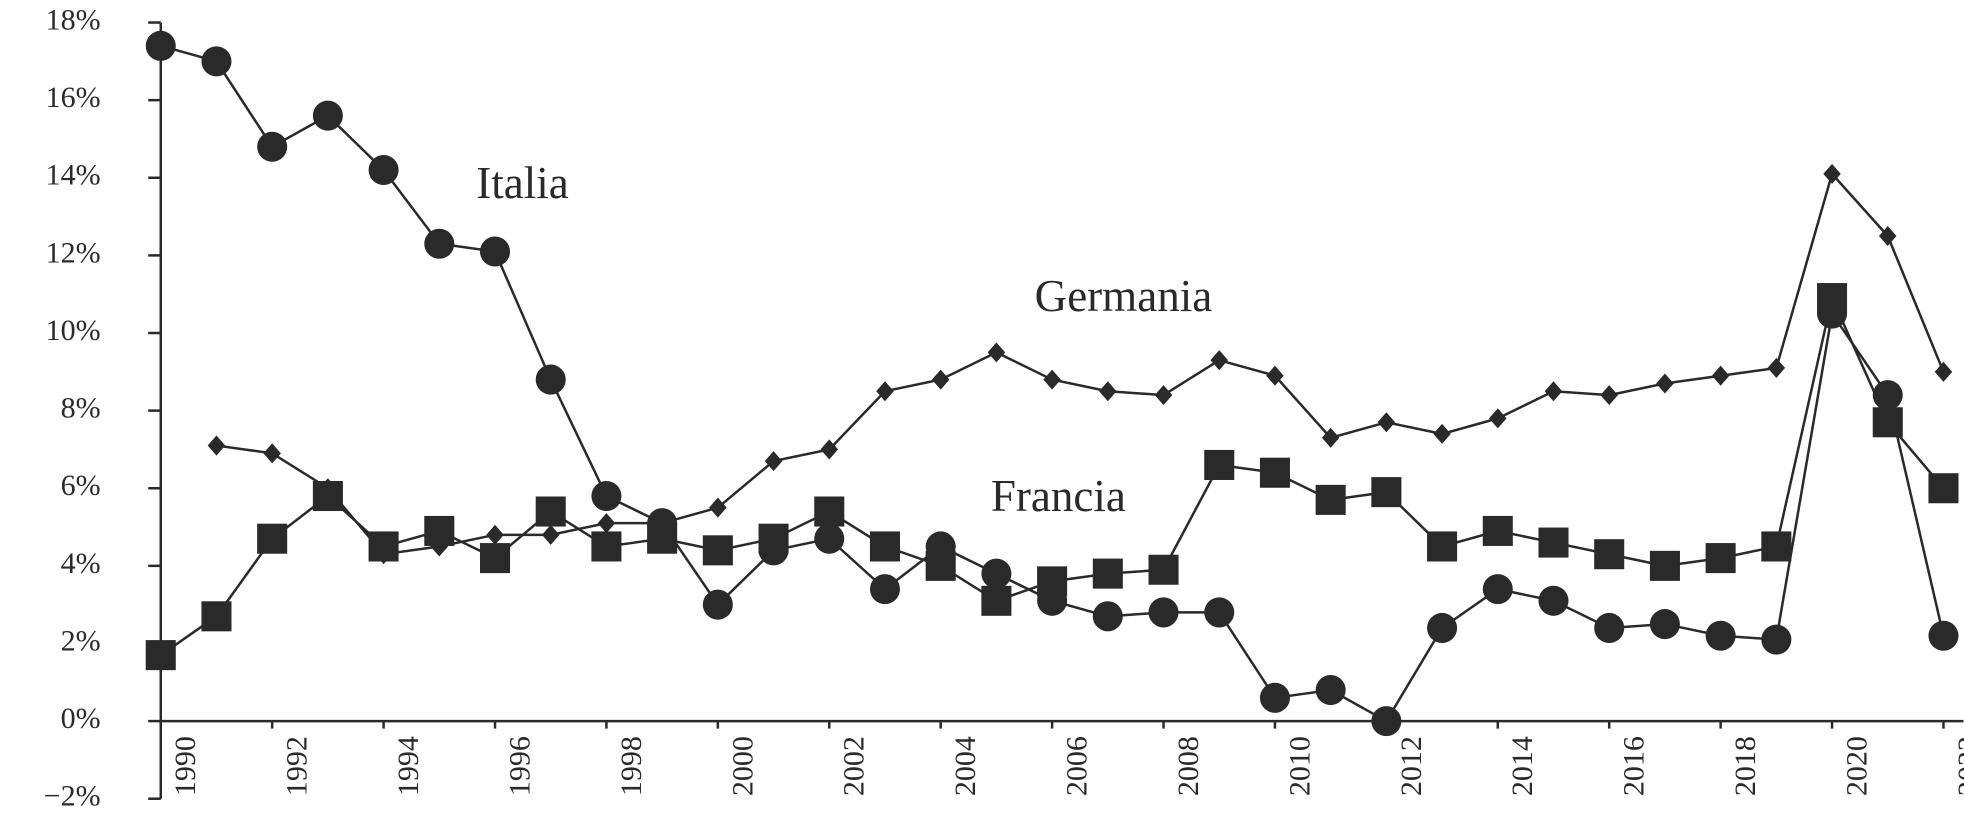 The width and height of the screenshot is (1964, 820). What do you see at coordinates (73, 330) in the screenshot?
I see `y-tick-label: 10%` at bounding box center [73, 330].